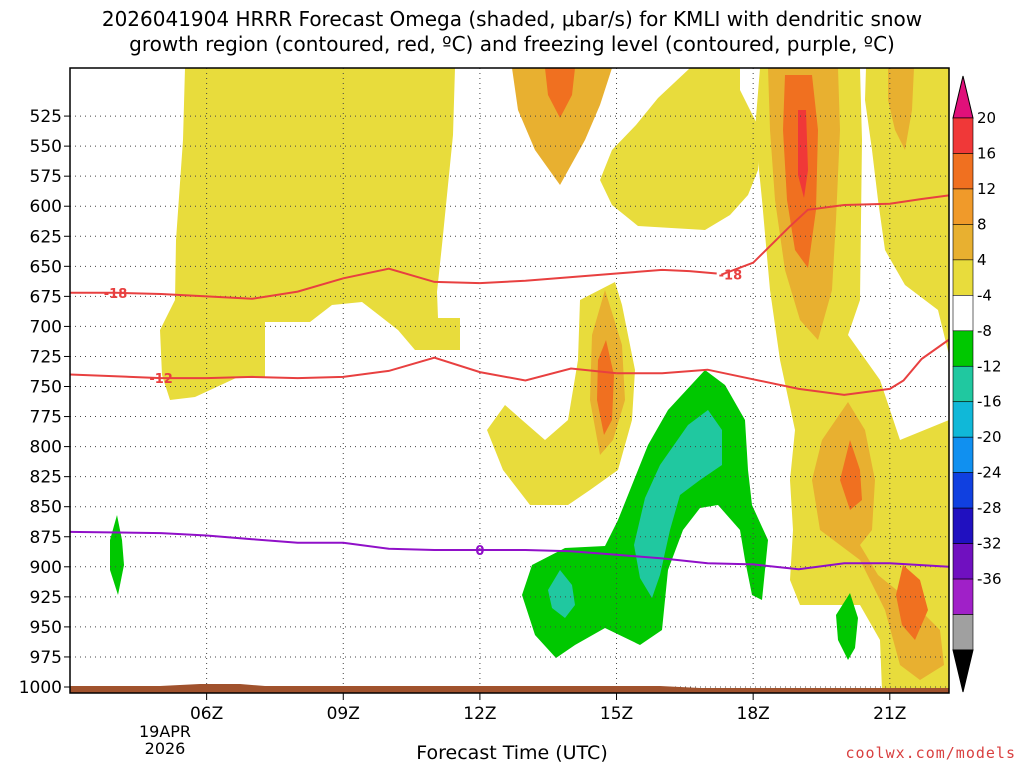  What do you see at coordinates (165, 748) in the screenshot?
I see `x-axis-date-year: 2026` at bounding box center [165, 748].